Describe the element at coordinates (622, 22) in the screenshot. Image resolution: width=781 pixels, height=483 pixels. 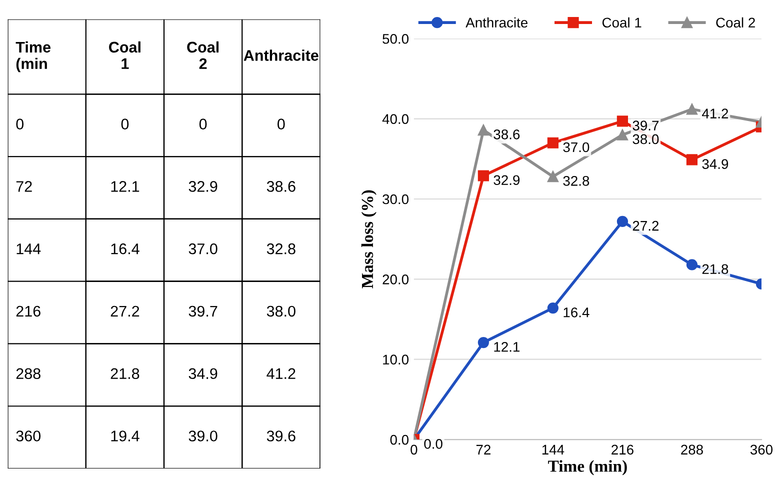
I see `legend-label: Coal 1` at that location.